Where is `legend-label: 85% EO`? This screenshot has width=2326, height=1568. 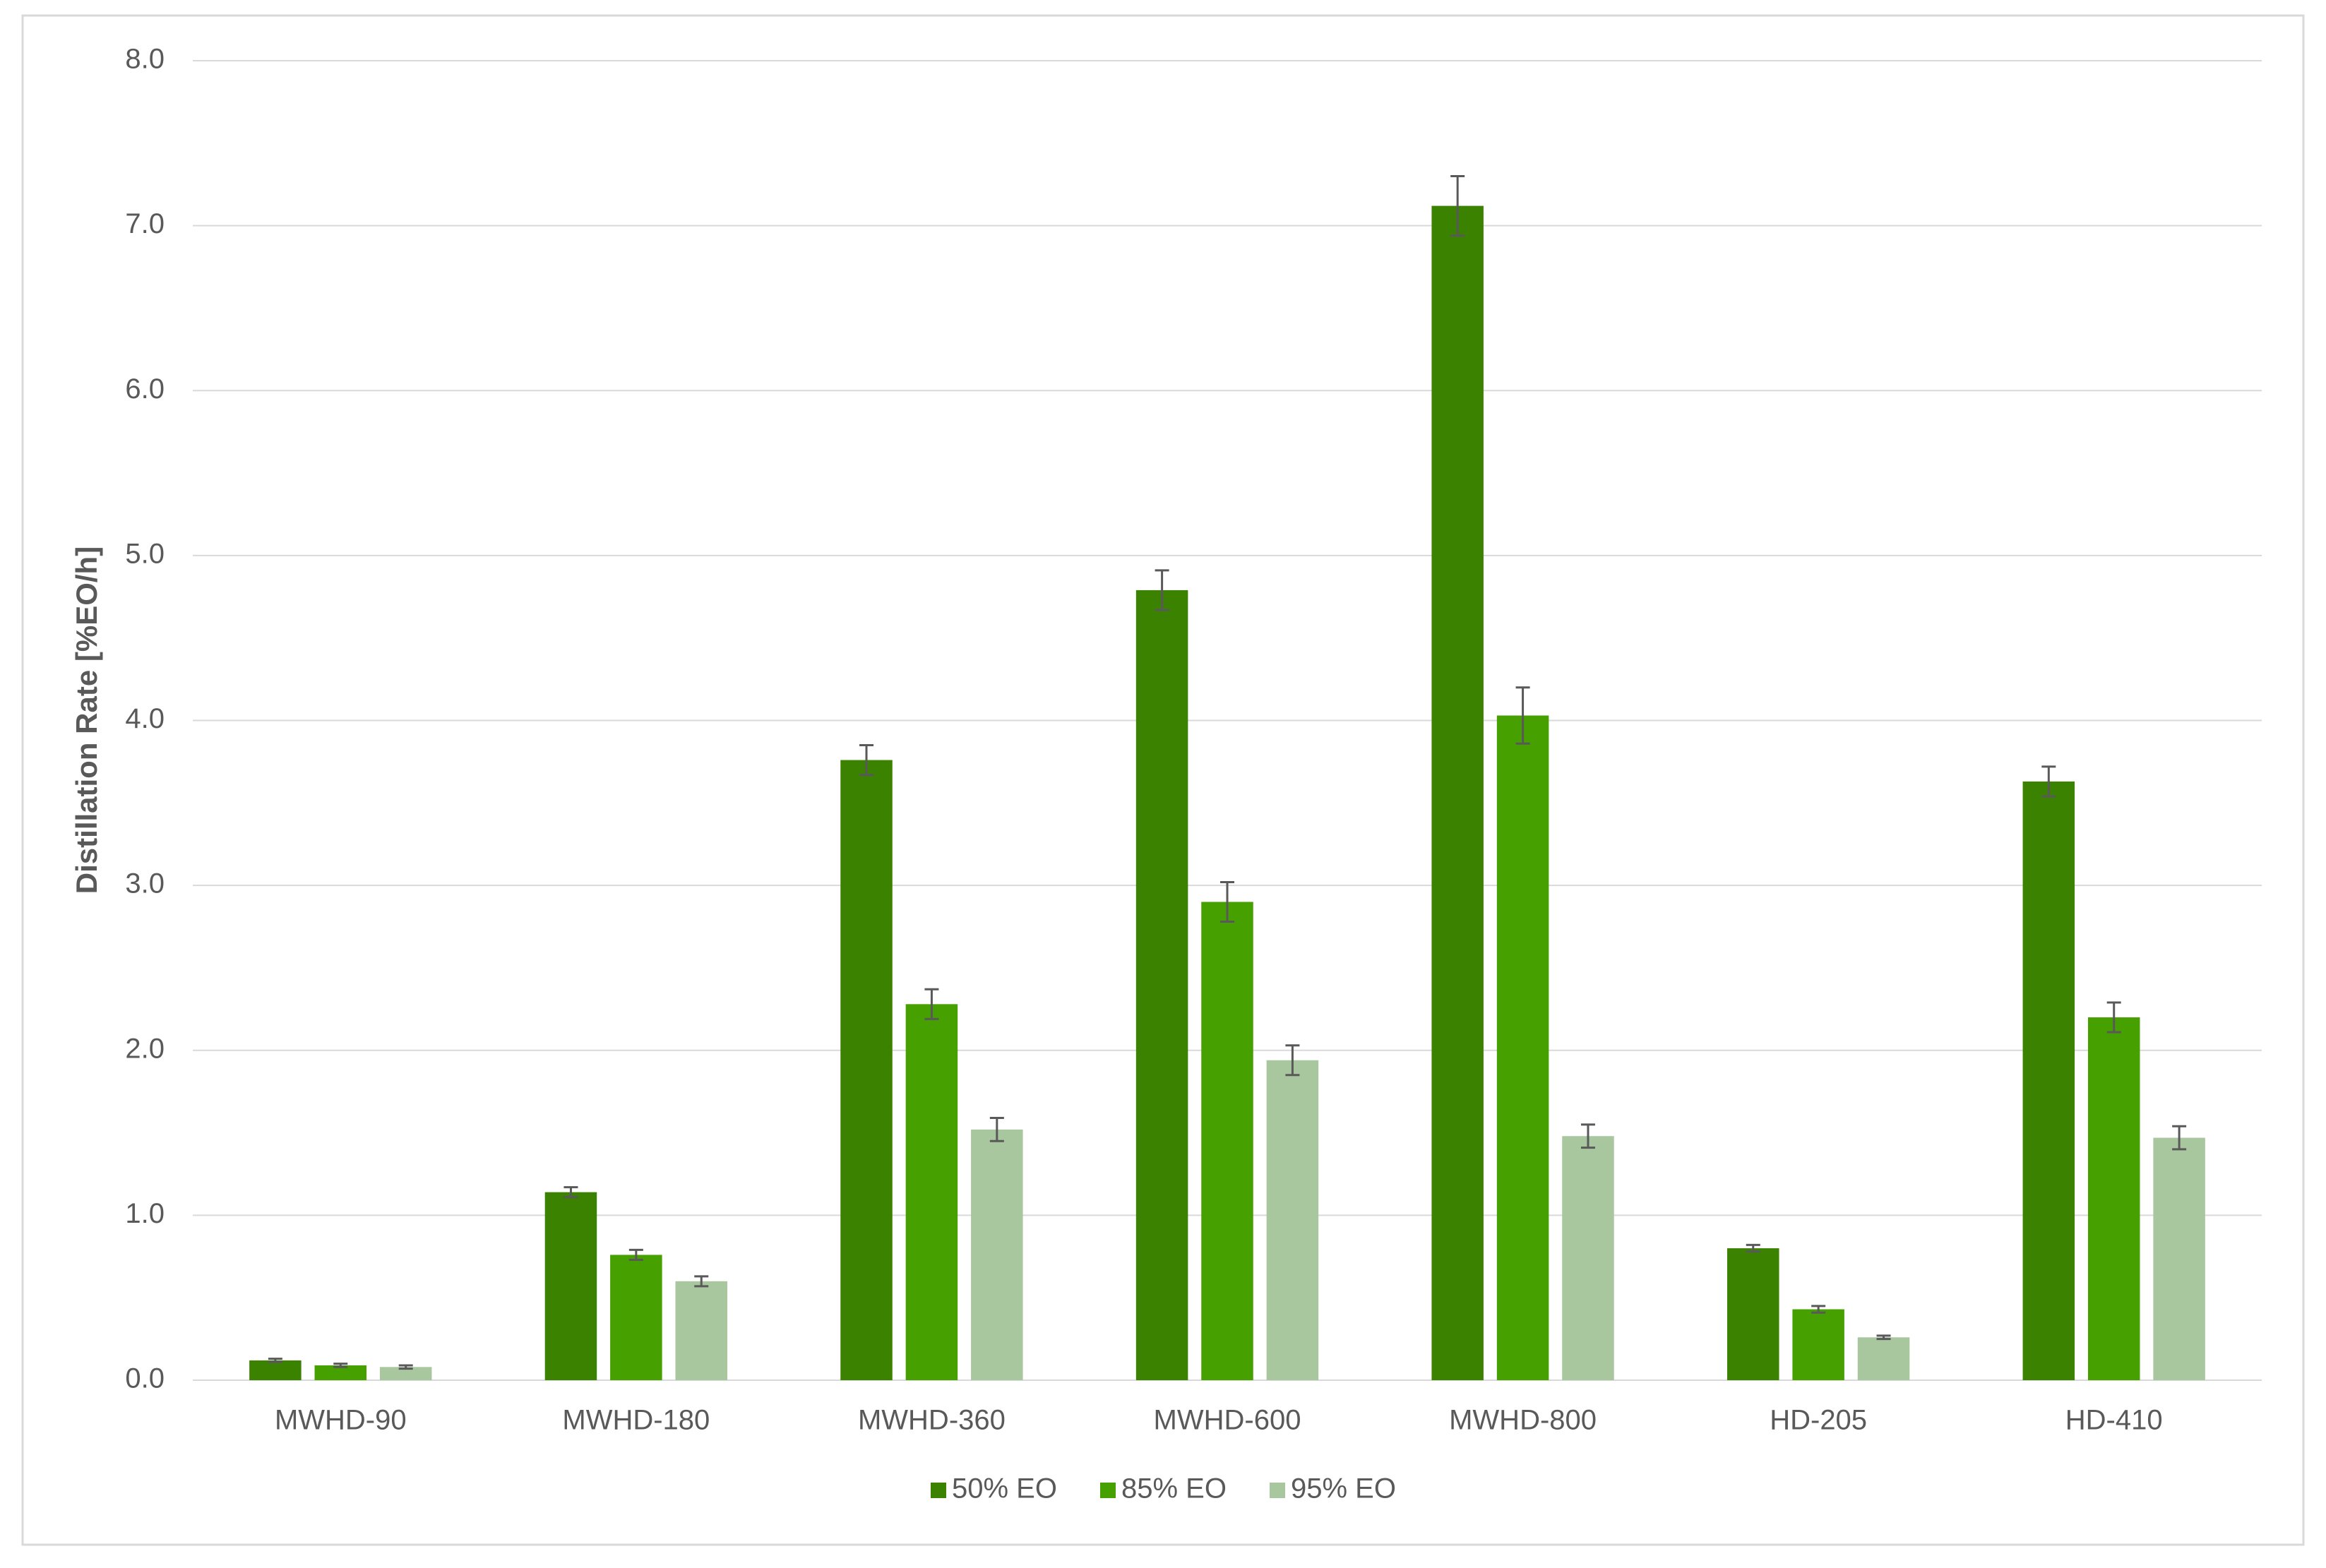 legend-label: 85% EO is located at coordinates (1174, 1488).